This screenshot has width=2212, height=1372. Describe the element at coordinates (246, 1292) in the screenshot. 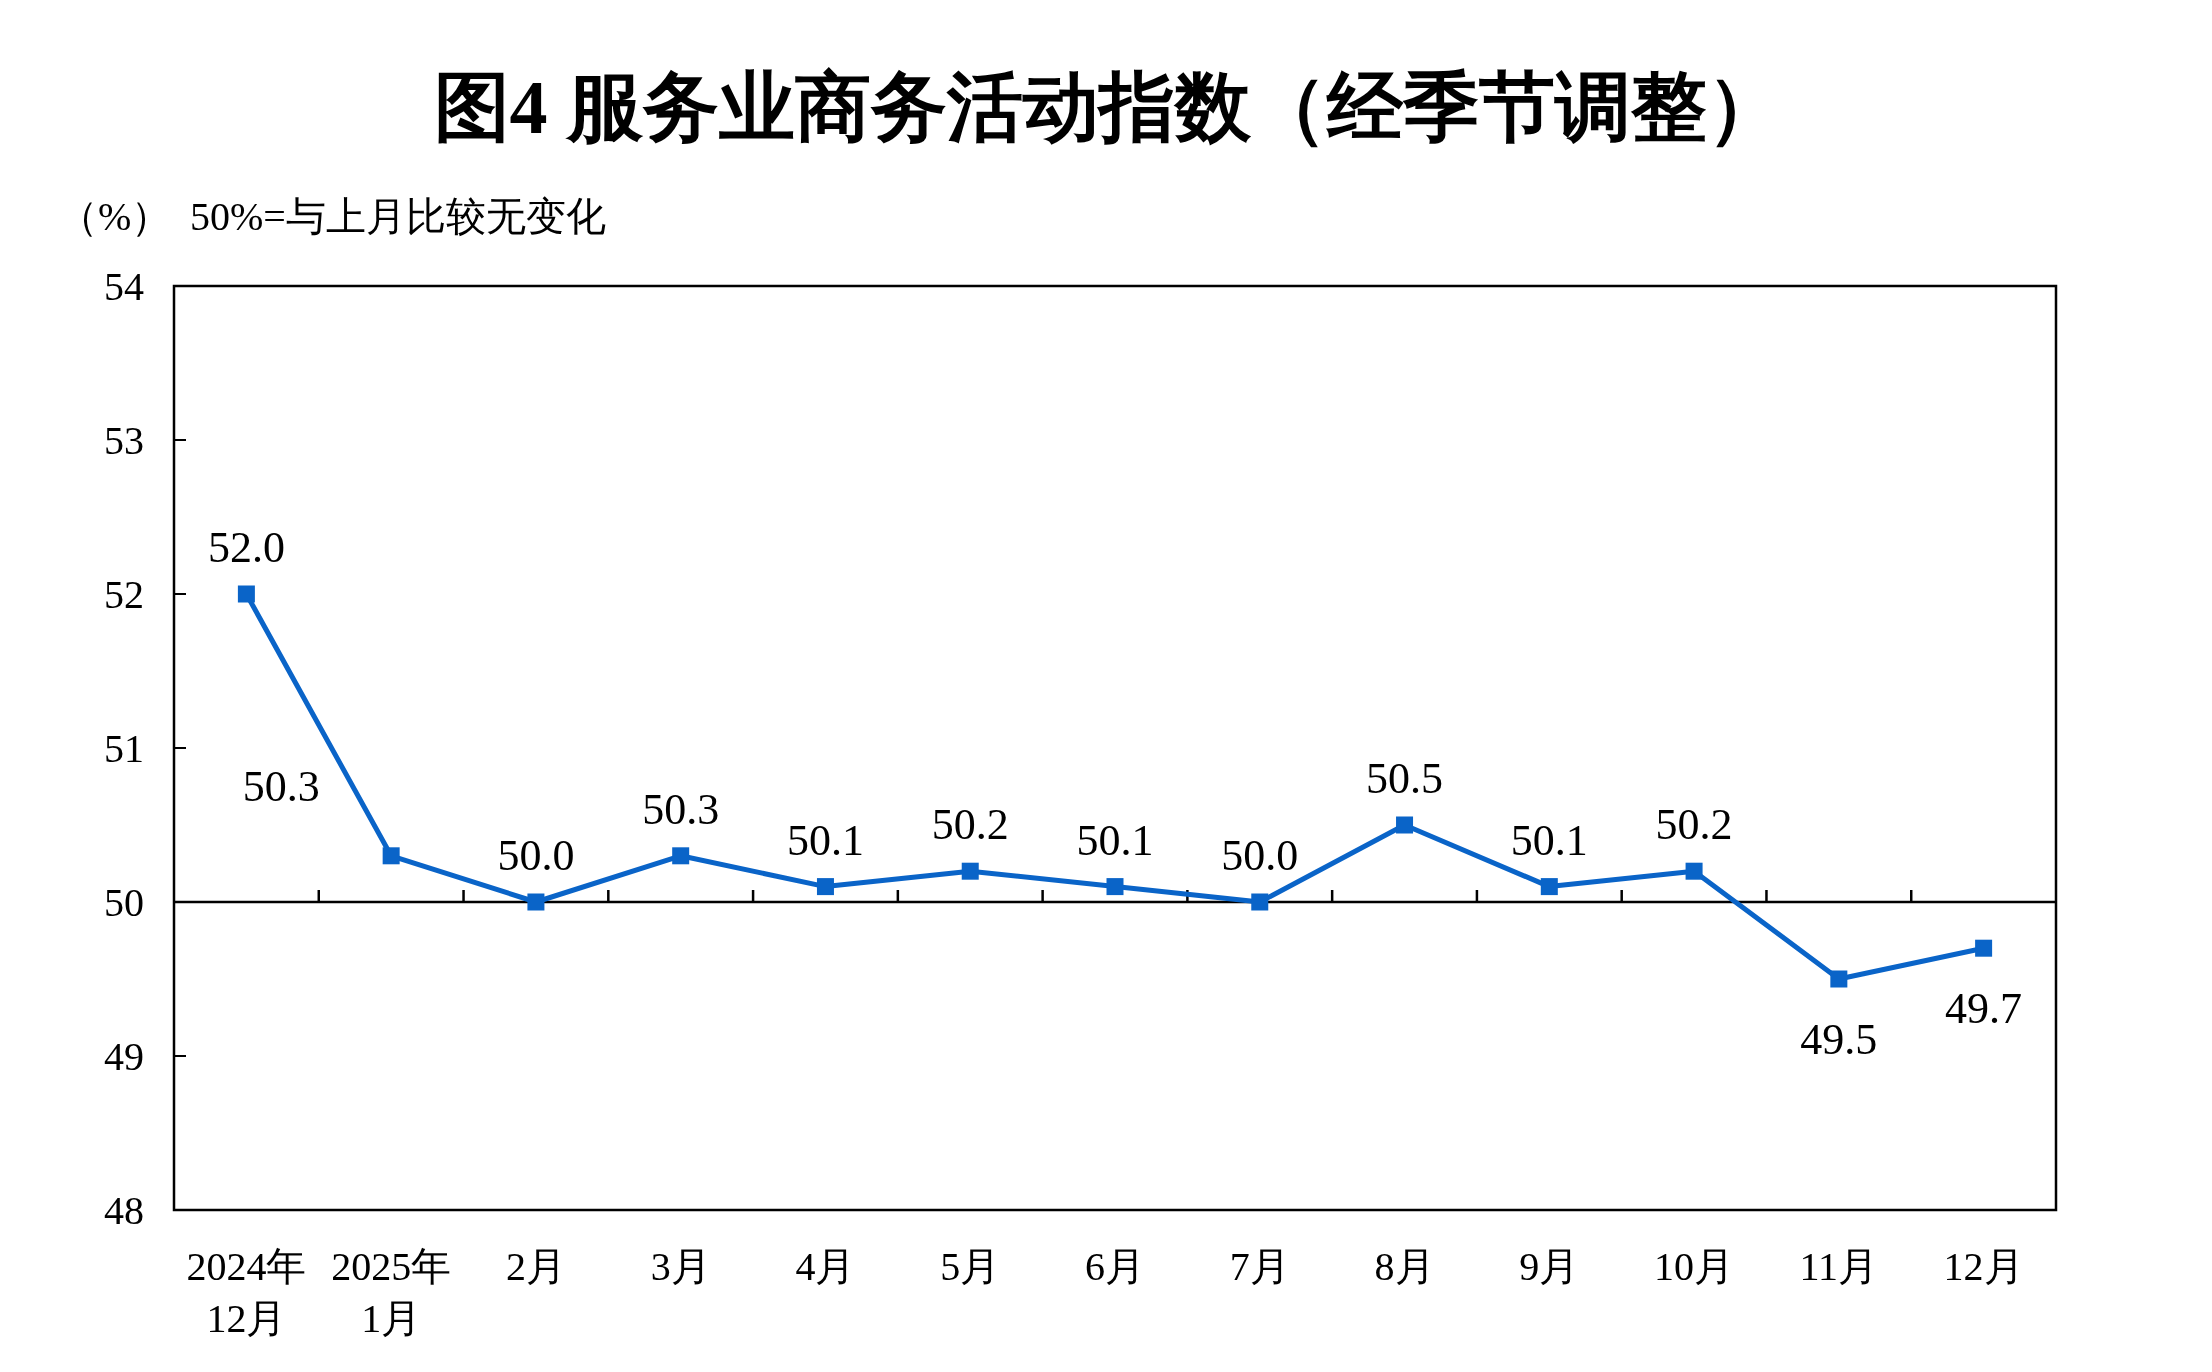

I see `x-tick-label: 2024年 12月` at that location.